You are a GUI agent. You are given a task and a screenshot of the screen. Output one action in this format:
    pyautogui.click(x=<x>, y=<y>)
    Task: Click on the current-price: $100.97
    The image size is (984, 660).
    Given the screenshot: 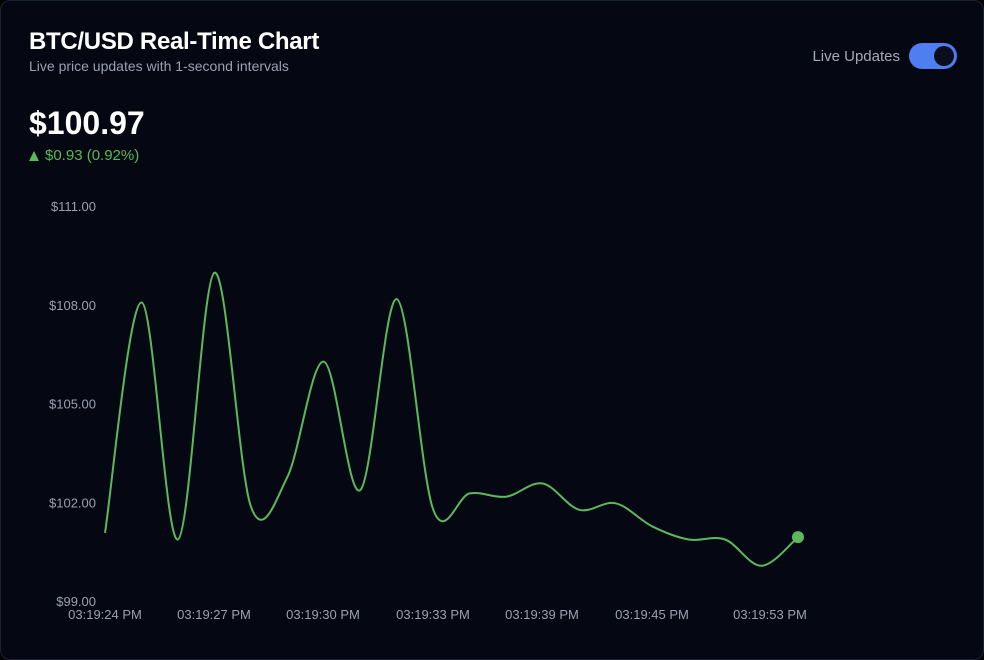 What is the action you would take?
    pyautogui.click(x=87, y=123)
    